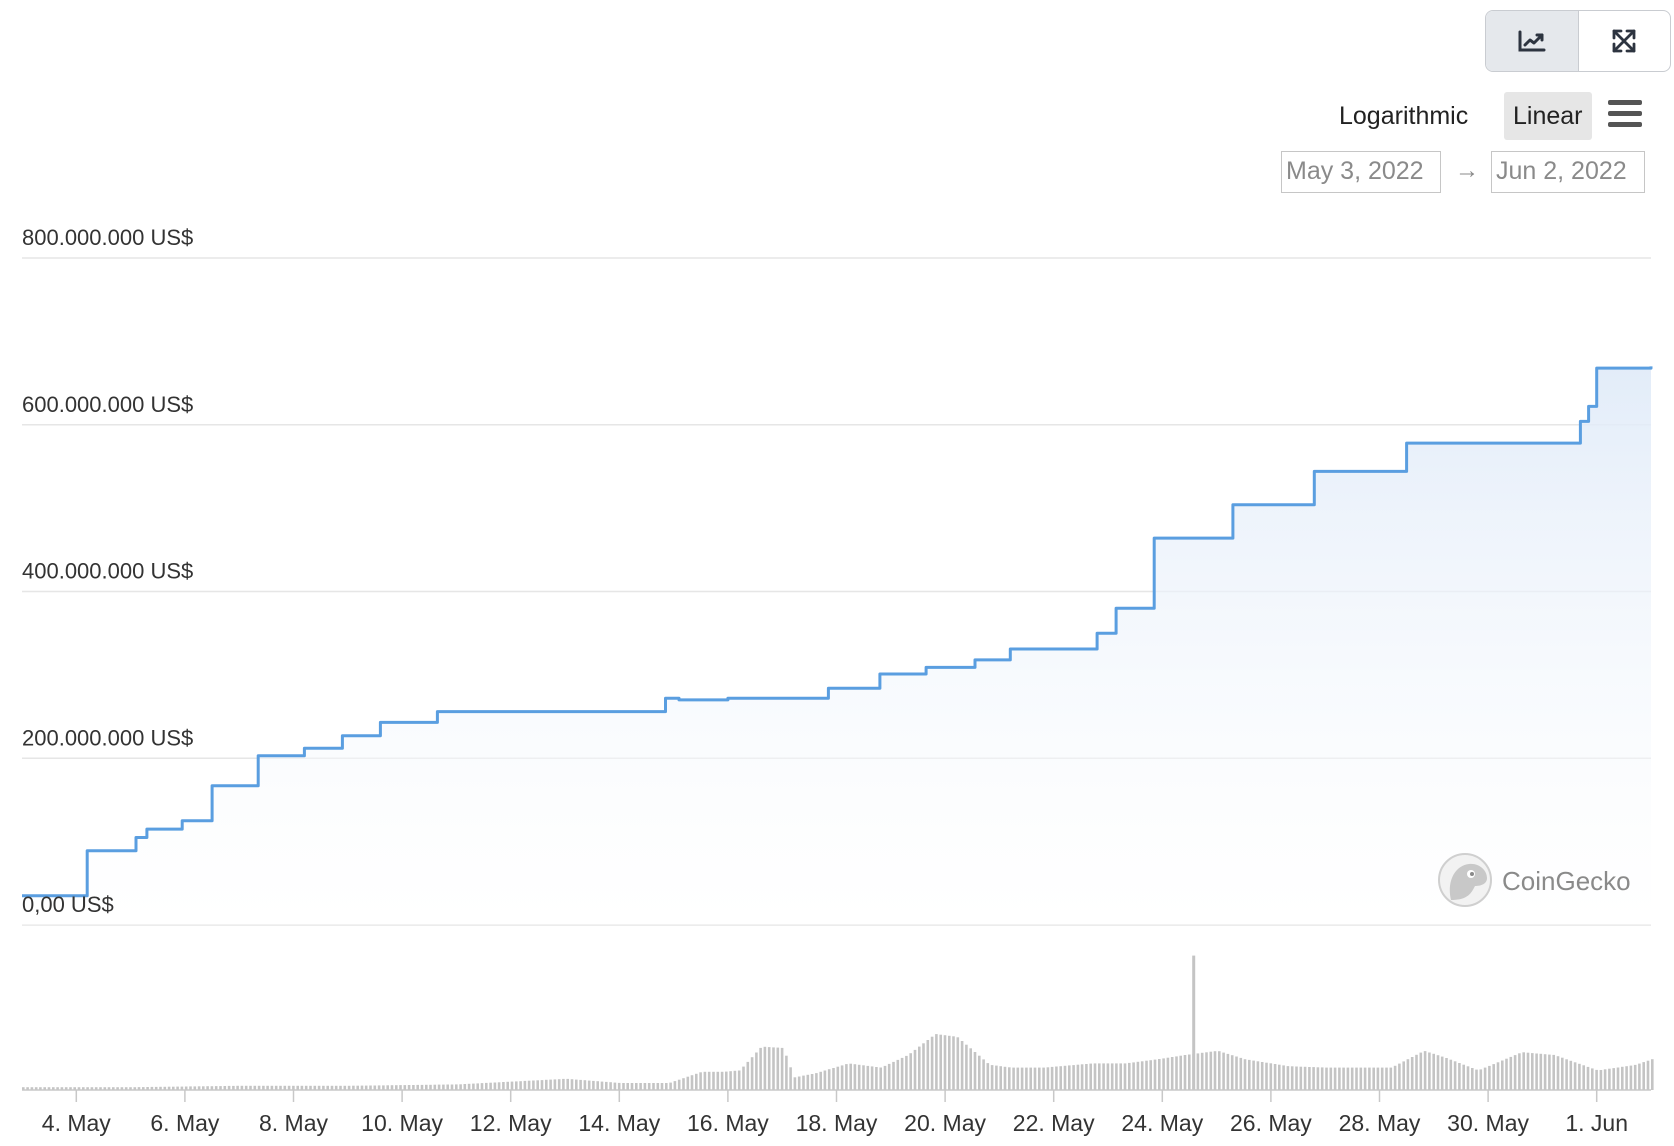  I want to click on date-from-input: May 3, 2022, so click(1361, 172).